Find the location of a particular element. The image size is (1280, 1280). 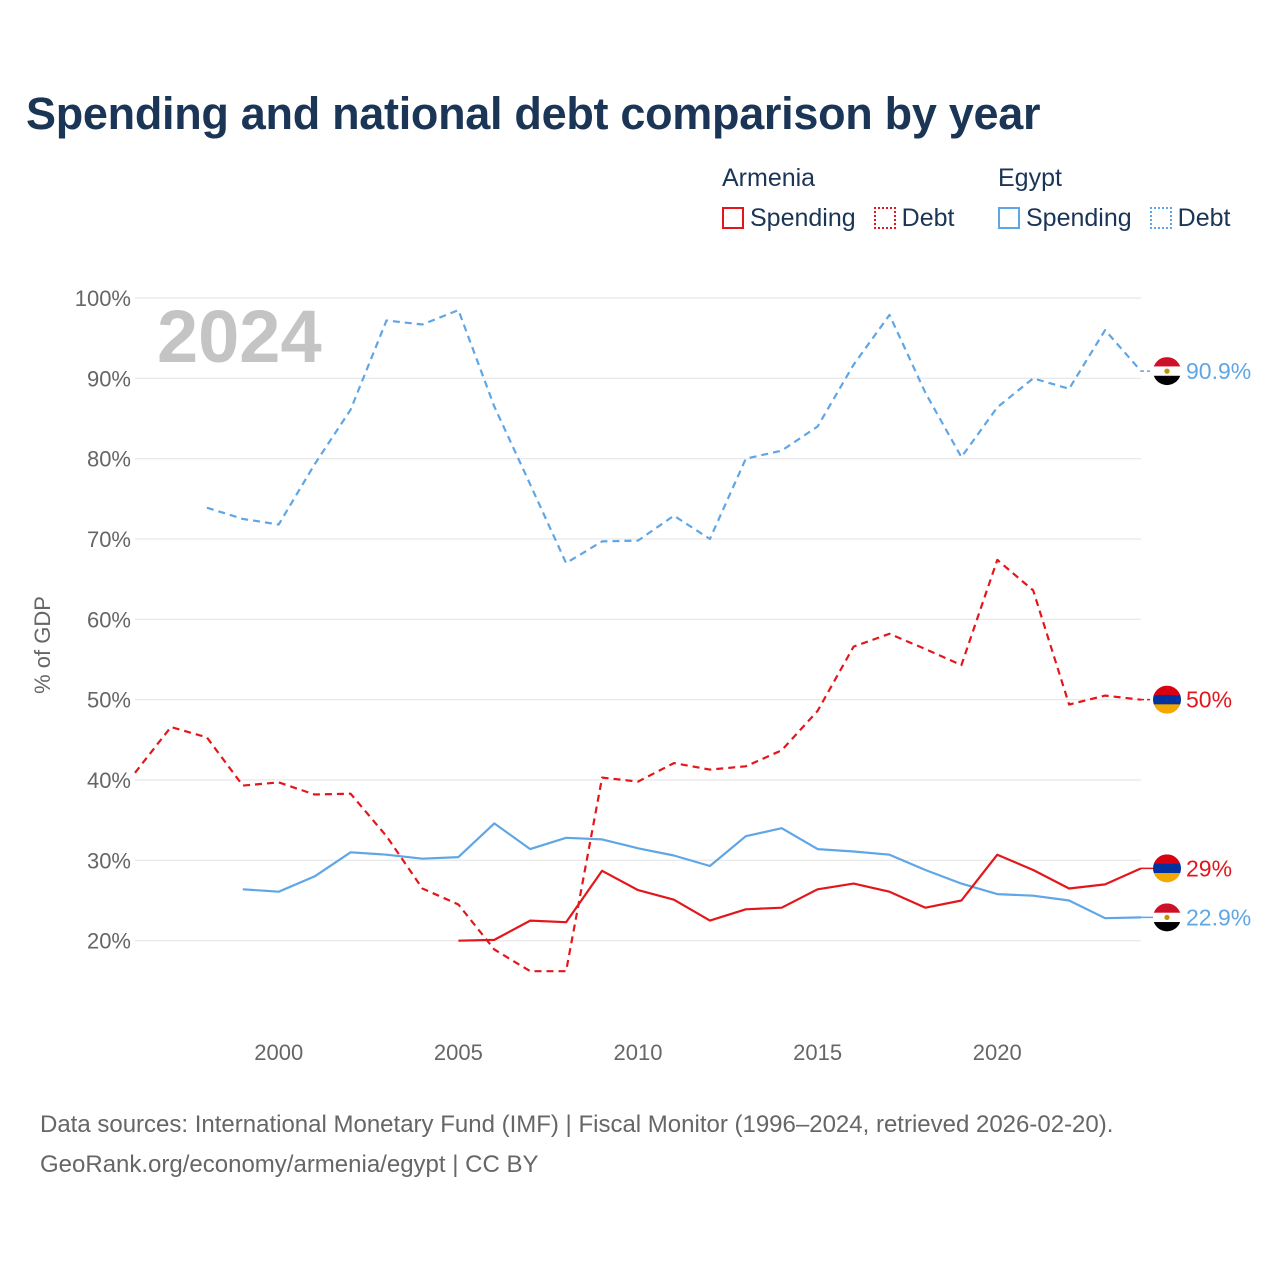

series-line-egypt-spending is located at coordinates (692, 871).